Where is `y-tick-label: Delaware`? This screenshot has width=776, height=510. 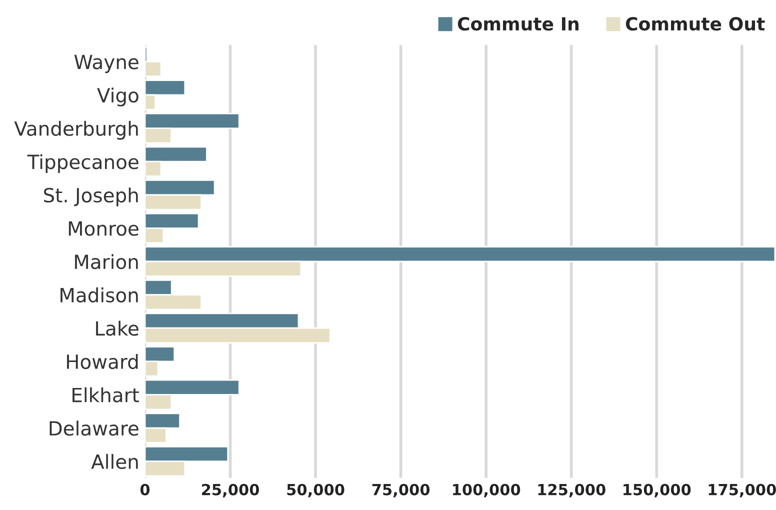
y-tick-label: Delaware is located at coordinates (94, 428).